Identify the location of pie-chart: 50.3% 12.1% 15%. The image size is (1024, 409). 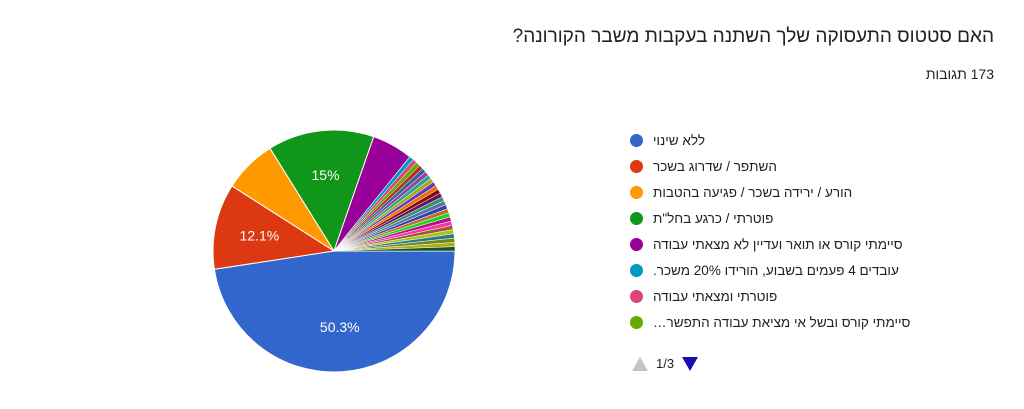
(334, 251).